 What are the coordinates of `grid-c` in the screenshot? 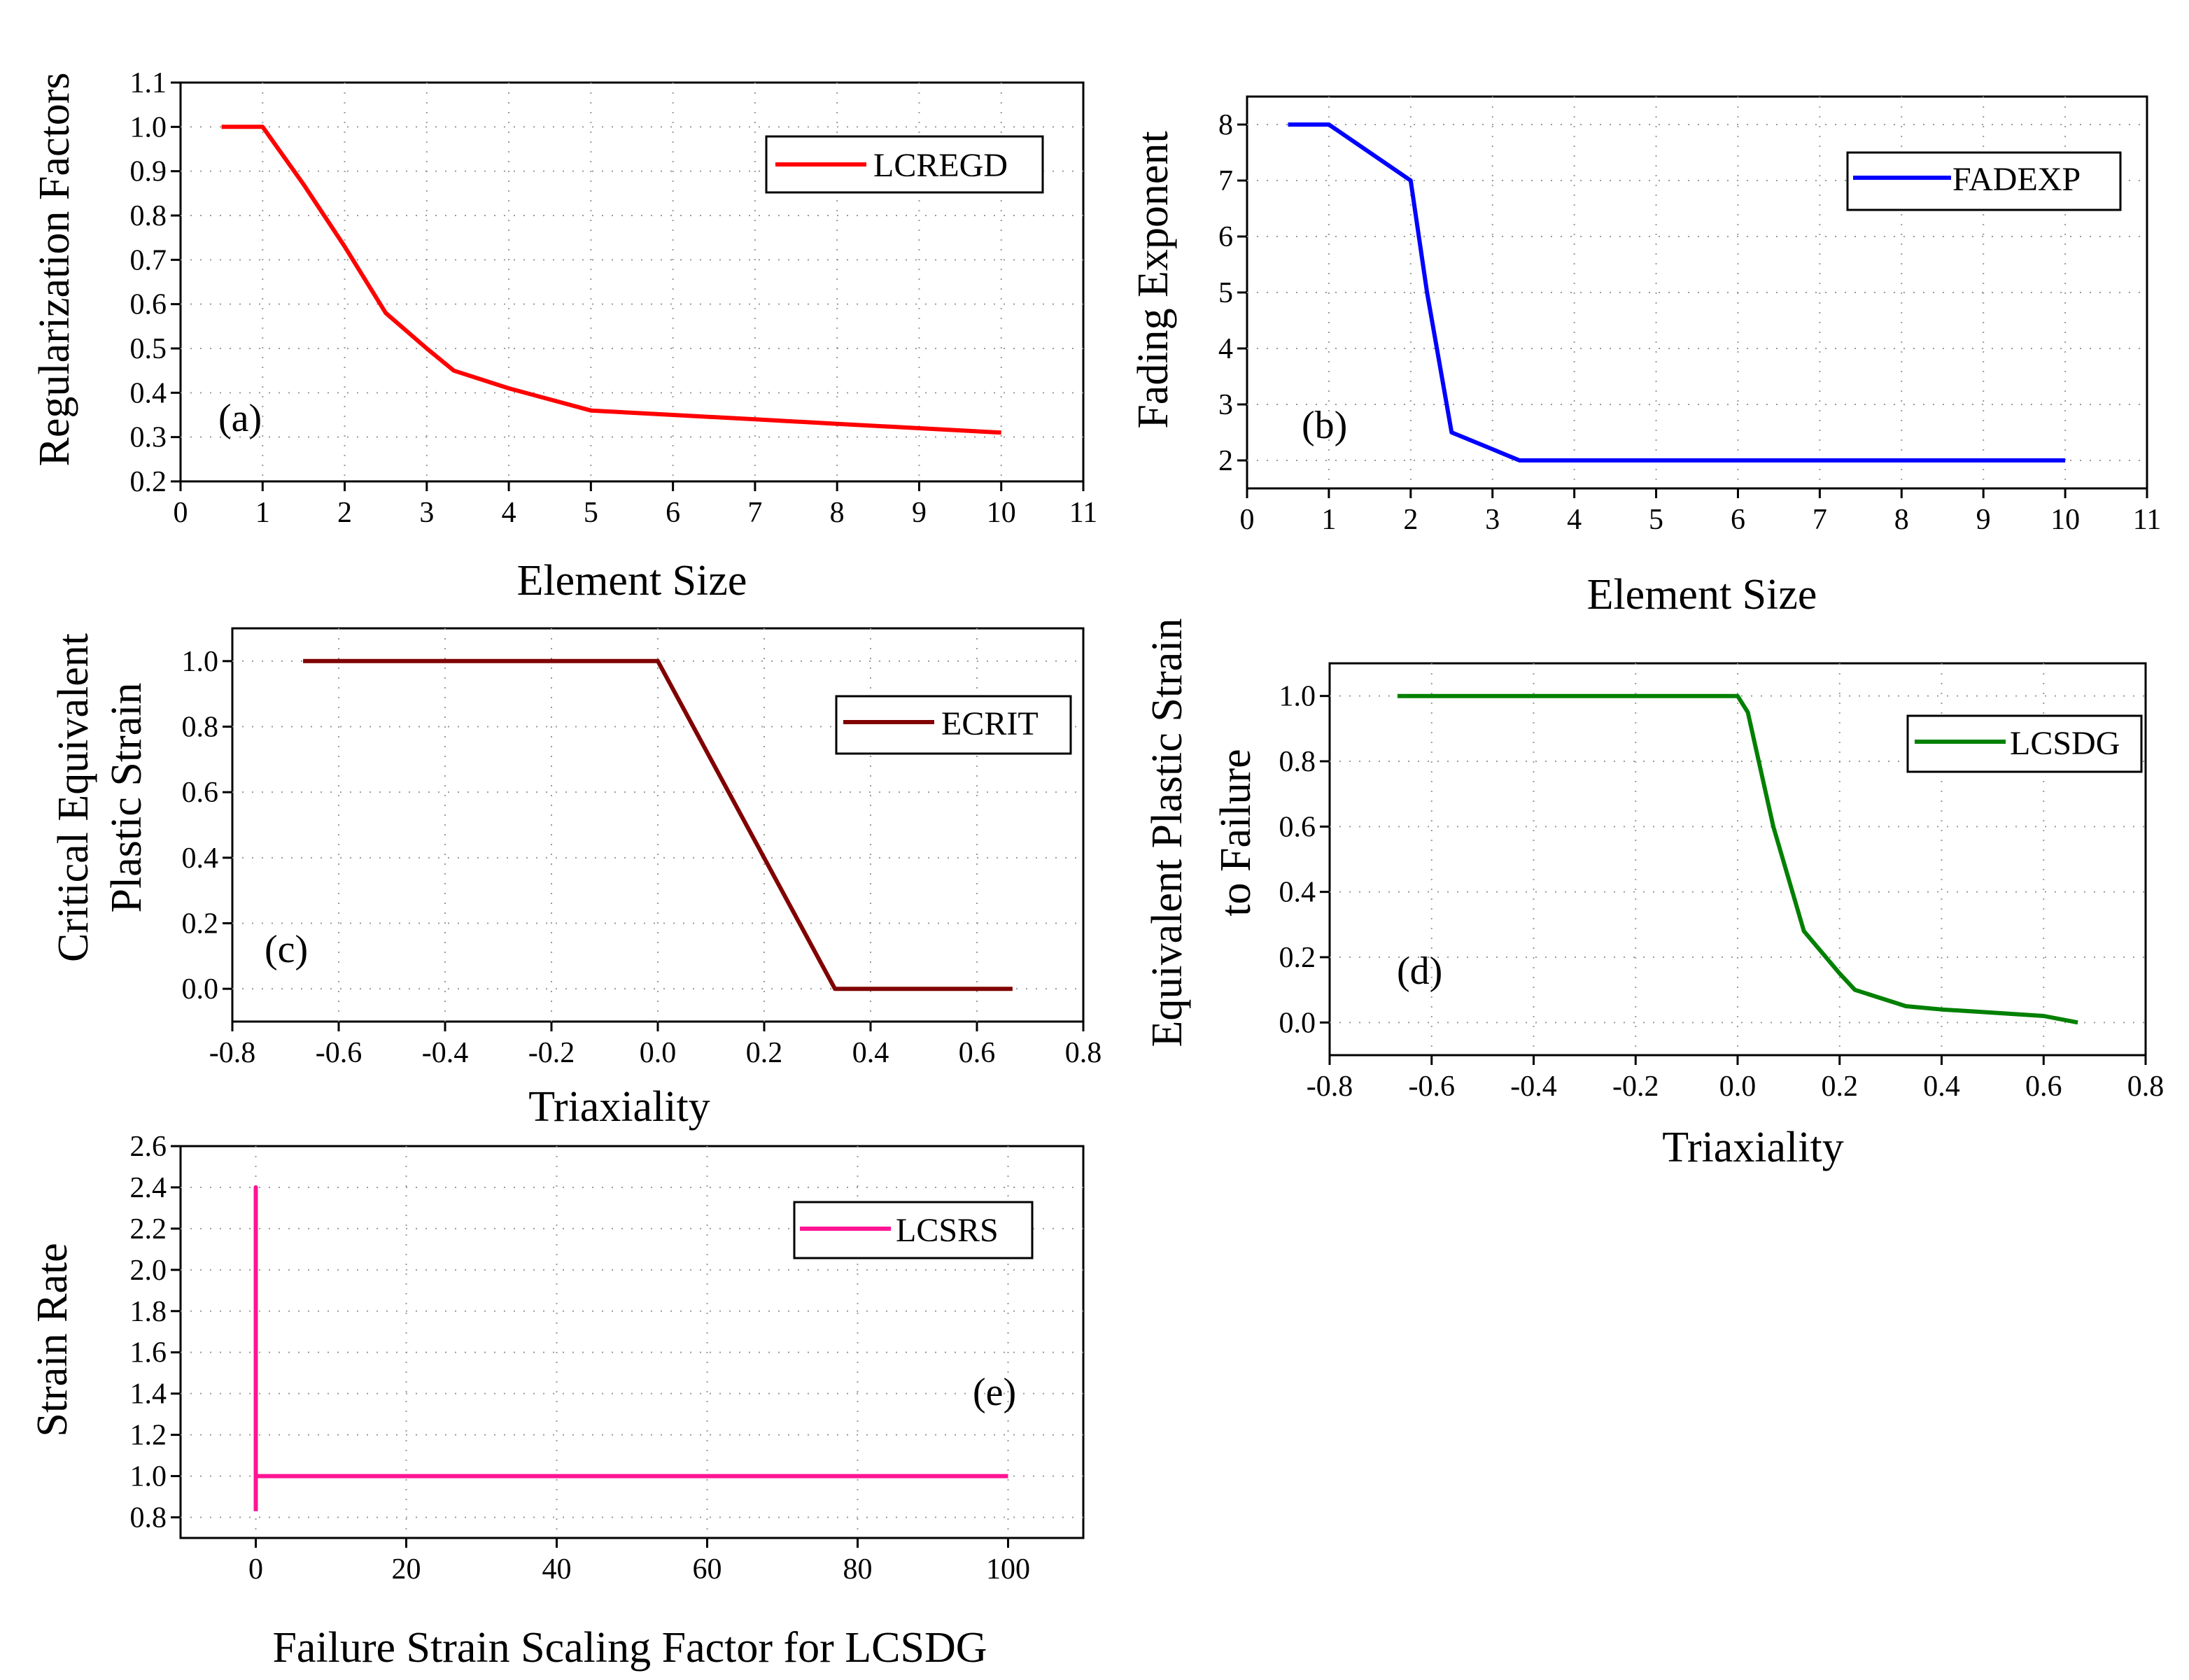 It's located at (658, 825).